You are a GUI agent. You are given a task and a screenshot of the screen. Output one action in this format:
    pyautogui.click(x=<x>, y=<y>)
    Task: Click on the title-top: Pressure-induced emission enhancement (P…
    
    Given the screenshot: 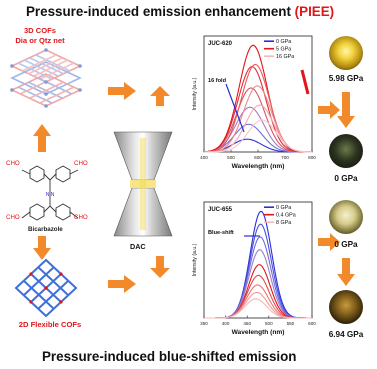 What is the action you would take?
    pyautogui.click(x=180, y=11)
    